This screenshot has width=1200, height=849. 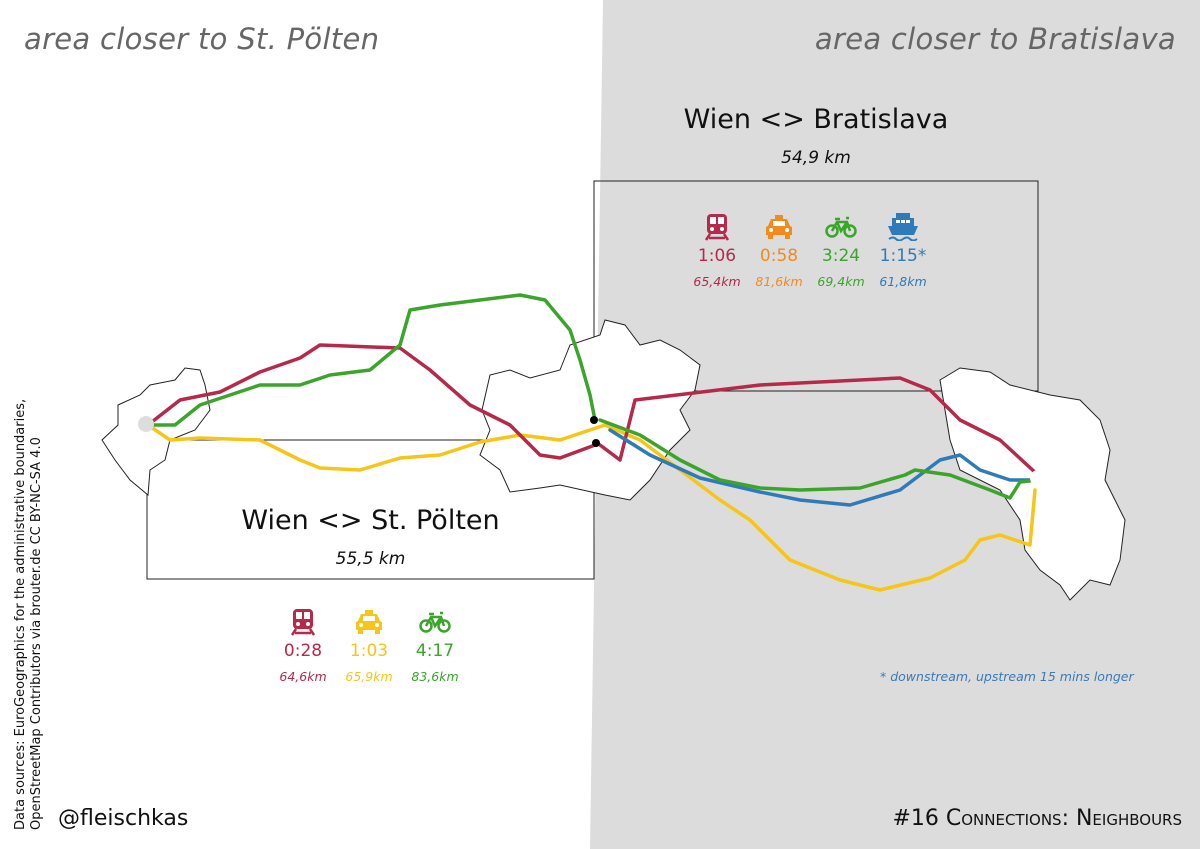 I want to click on car-distance: 81,6km, so click(x=779, y=281).